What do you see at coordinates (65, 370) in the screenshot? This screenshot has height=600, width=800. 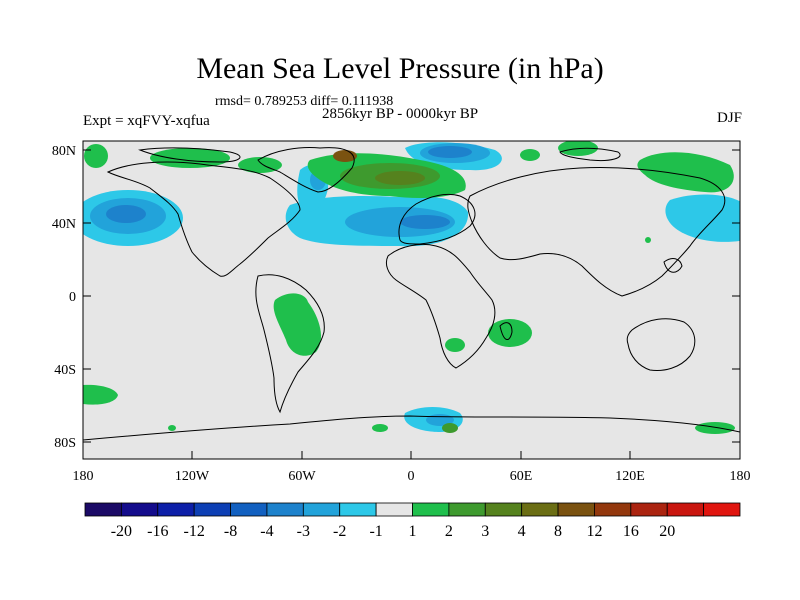 I see `lat-label-40s: 40S` at bounding box center [65, 370].